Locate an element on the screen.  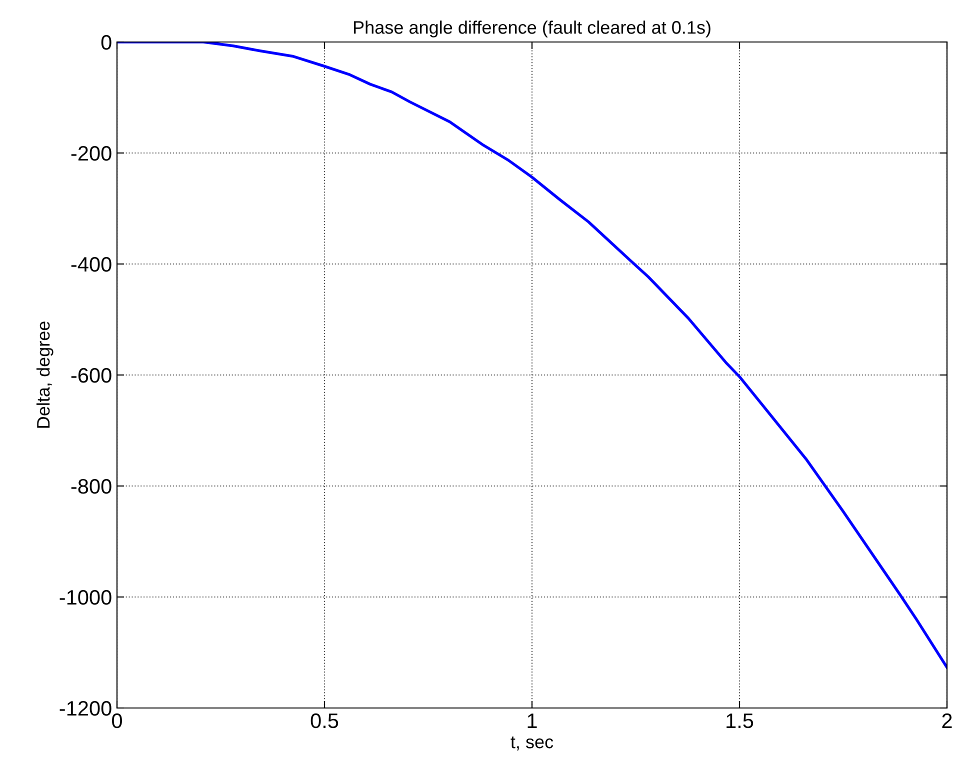
y-tick-label: -1200 is located at coordinates (86, 708).